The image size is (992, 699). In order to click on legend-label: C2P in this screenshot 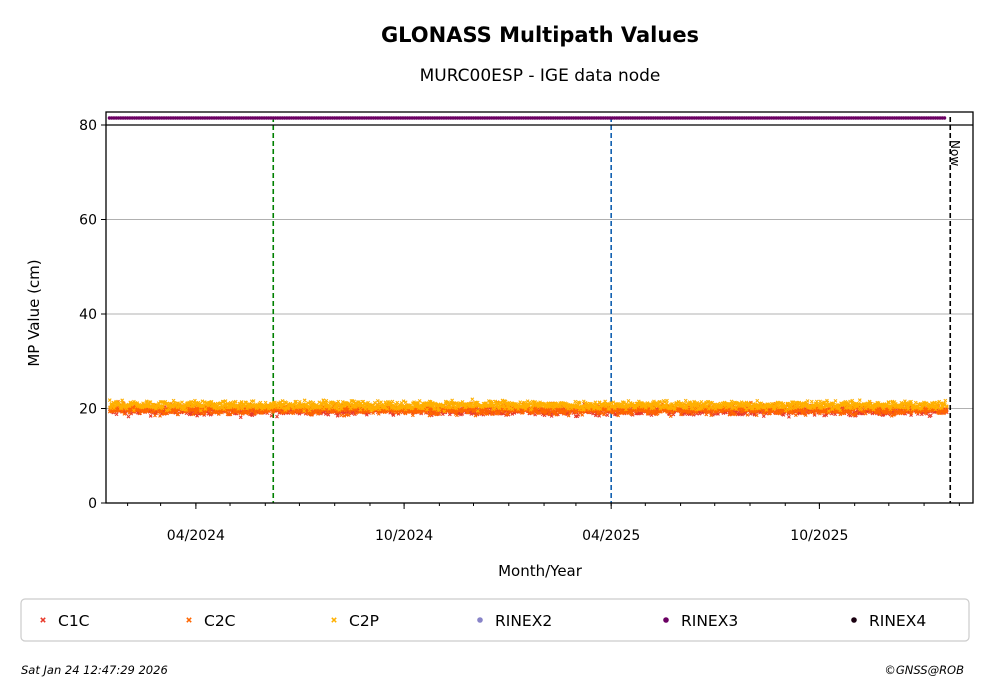, I will do `click(364, 621)`.